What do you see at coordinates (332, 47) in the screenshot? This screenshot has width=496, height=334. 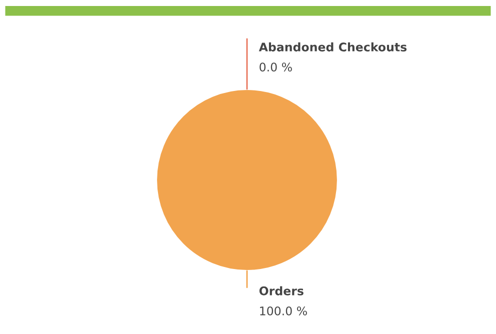 I see `category-label: Abandoned Checkouts` at bounding box center [332, 47].